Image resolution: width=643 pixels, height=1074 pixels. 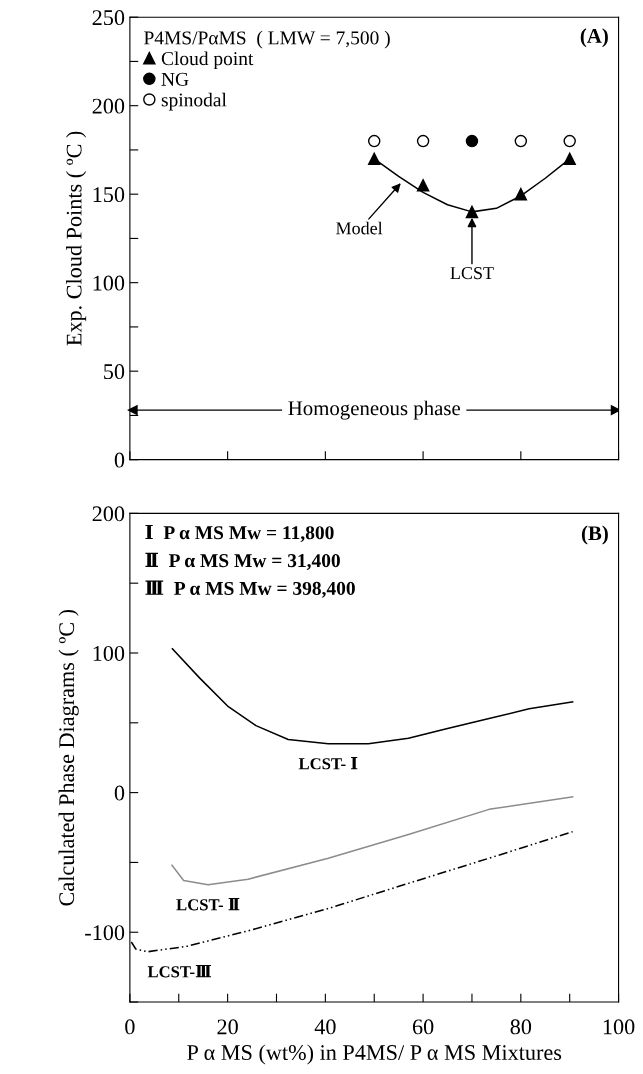 I want to click on y-tick-label: 150, so click(x=109, y=195).